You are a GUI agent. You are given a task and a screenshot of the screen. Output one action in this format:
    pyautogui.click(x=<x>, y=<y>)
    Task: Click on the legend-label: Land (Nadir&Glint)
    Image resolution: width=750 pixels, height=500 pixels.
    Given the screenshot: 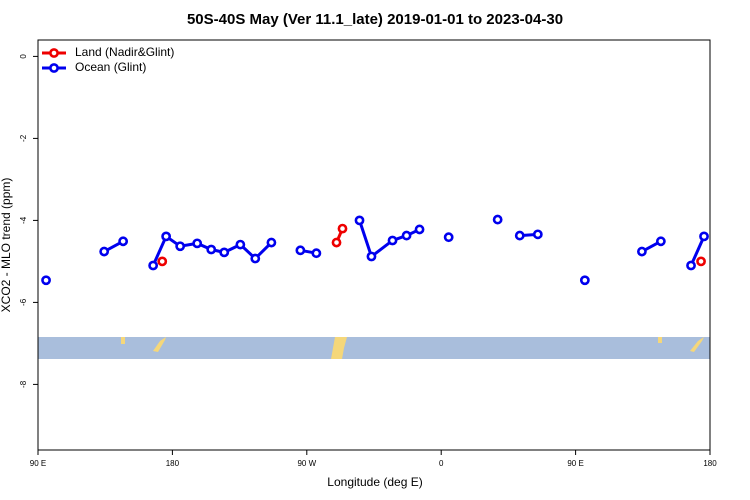 What is the action you would take?
    pyautogui.click(x=124, y=52)
    